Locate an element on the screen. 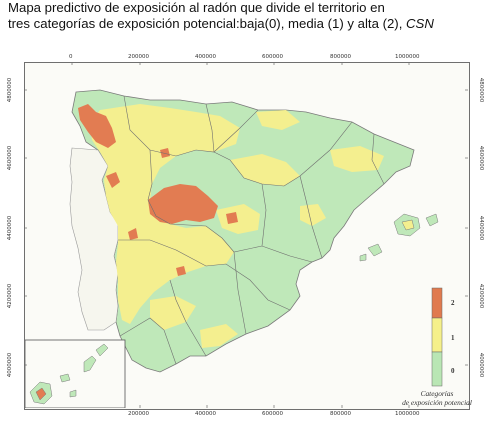 The height and width of the screenshot is (432, 500). legend-color-bar is located at coordinates (437, 337).